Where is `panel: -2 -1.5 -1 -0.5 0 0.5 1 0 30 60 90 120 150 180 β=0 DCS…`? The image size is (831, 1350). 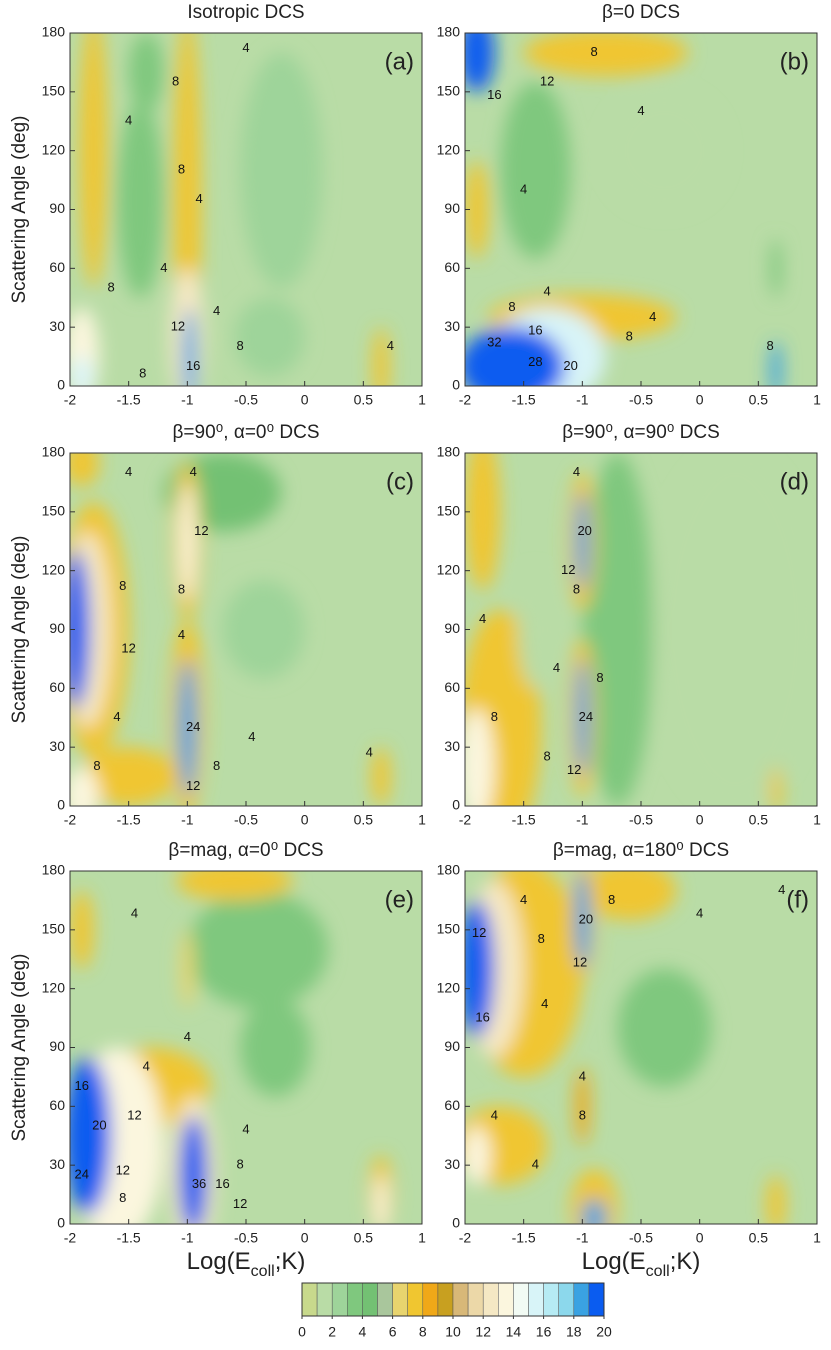
panel: -2 -1.5 -1 -0.5 0 0.5 1 0 30 60 90 120 150 180 β=0 DCS… is located at coordinates (629, 205).